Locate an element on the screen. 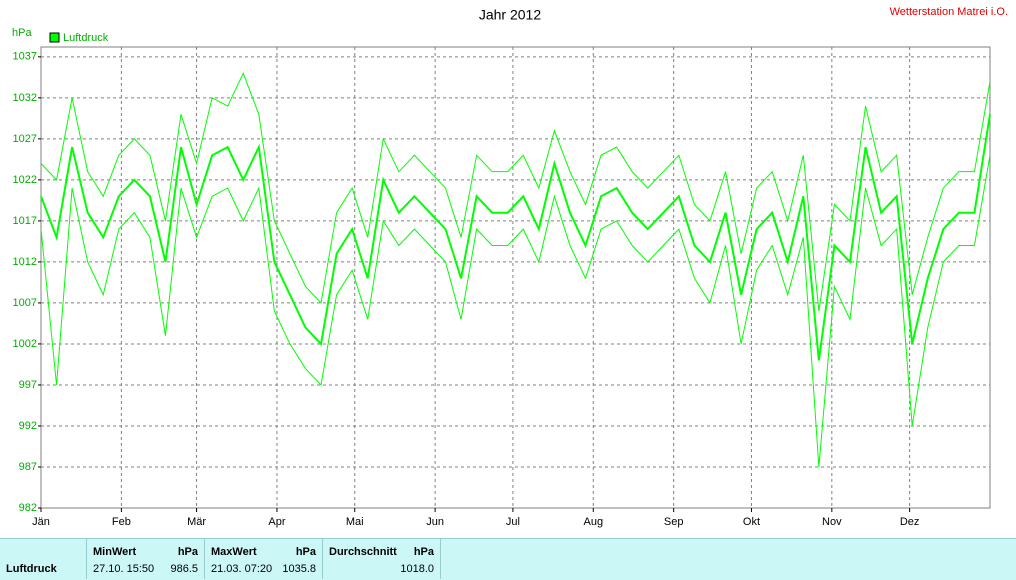  stats-cell: Luftdruck is located at coordinates (43, 559).